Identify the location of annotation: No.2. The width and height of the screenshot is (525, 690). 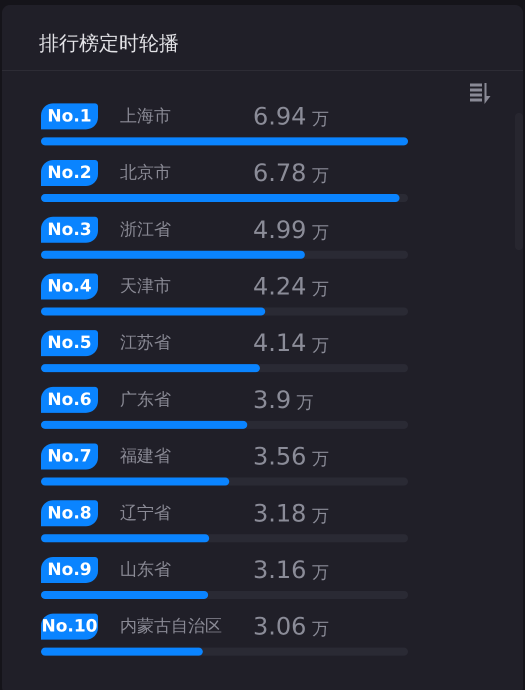
(69, 173).